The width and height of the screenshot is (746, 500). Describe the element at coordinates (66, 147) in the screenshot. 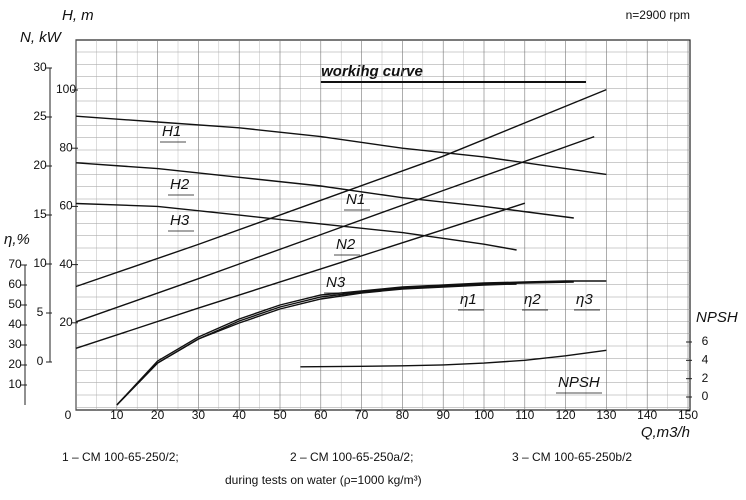

I see `h-tick-label: 80` at that location.